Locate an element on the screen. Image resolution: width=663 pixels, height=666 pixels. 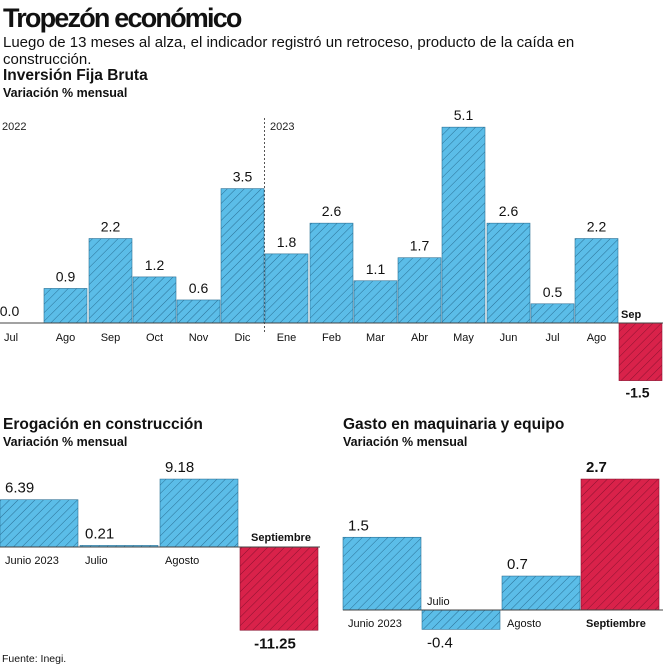
construccion-tick-label-3: Septiembre is located at coordinates (281, 538).